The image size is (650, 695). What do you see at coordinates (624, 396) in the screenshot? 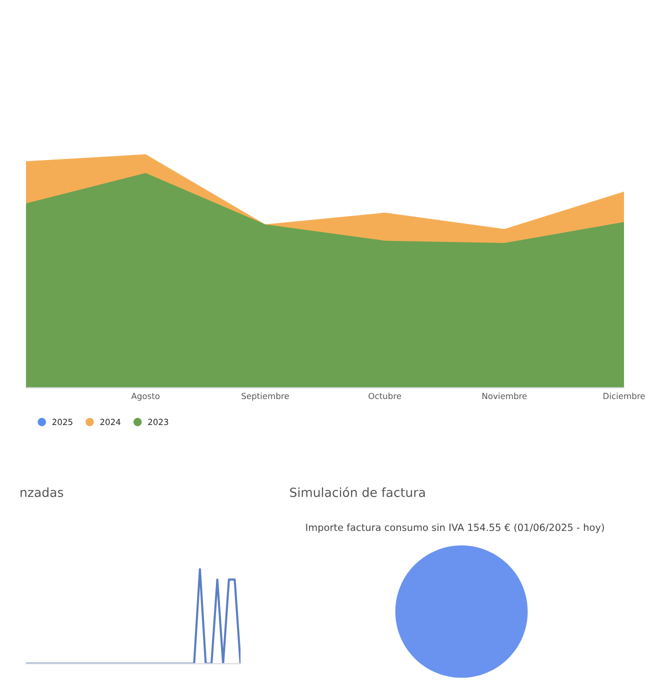
I see `x-tick-label: Diciembre` at bounding box center [624, 396].